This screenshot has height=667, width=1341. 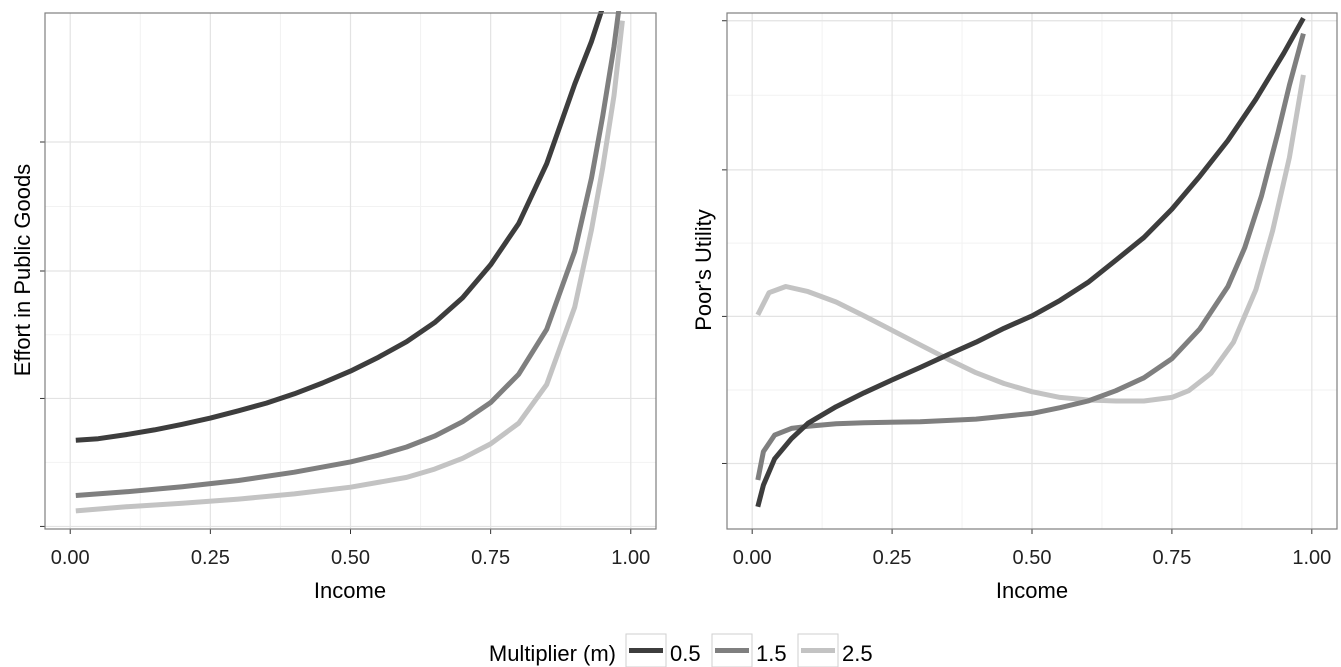 I want to click on right-y-axis-title: Poor's Utility, so click(x=703, y=270).